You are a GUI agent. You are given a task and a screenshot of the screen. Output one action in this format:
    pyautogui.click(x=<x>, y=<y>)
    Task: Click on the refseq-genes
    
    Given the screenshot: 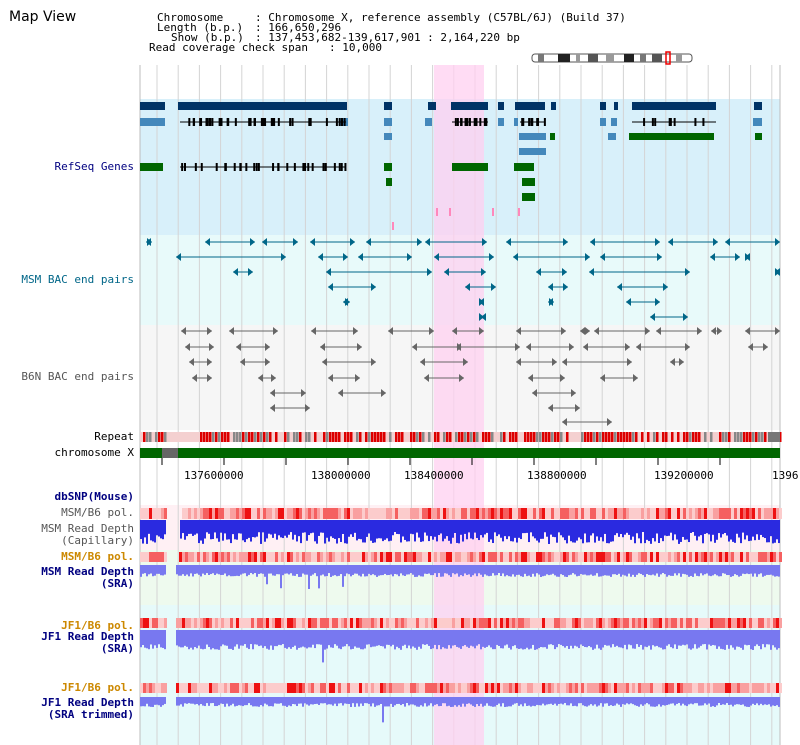 What is the action you would take?
    pyautogui.click(x=451, y=166)
    